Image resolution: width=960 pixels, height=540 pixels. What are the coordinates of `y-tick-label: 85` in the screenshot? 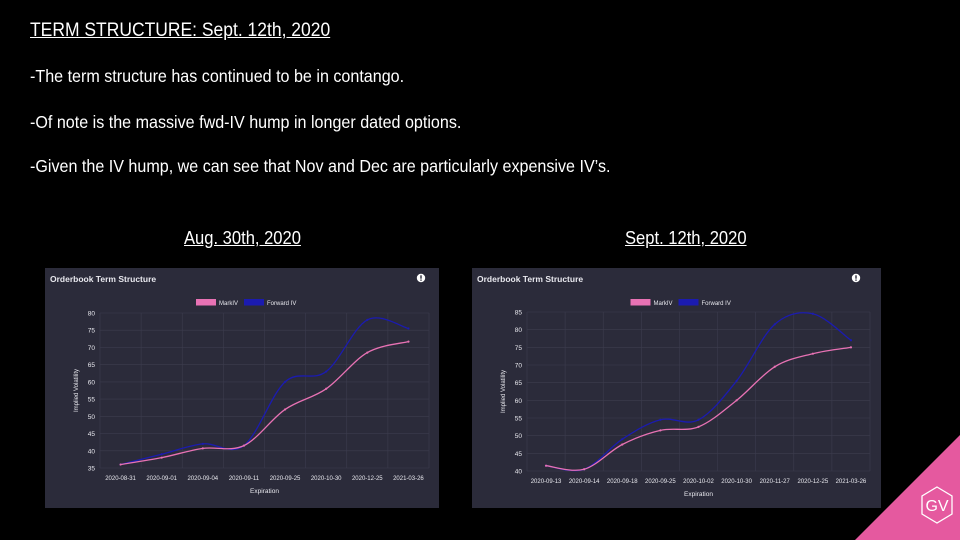 It's located at (519, 313).